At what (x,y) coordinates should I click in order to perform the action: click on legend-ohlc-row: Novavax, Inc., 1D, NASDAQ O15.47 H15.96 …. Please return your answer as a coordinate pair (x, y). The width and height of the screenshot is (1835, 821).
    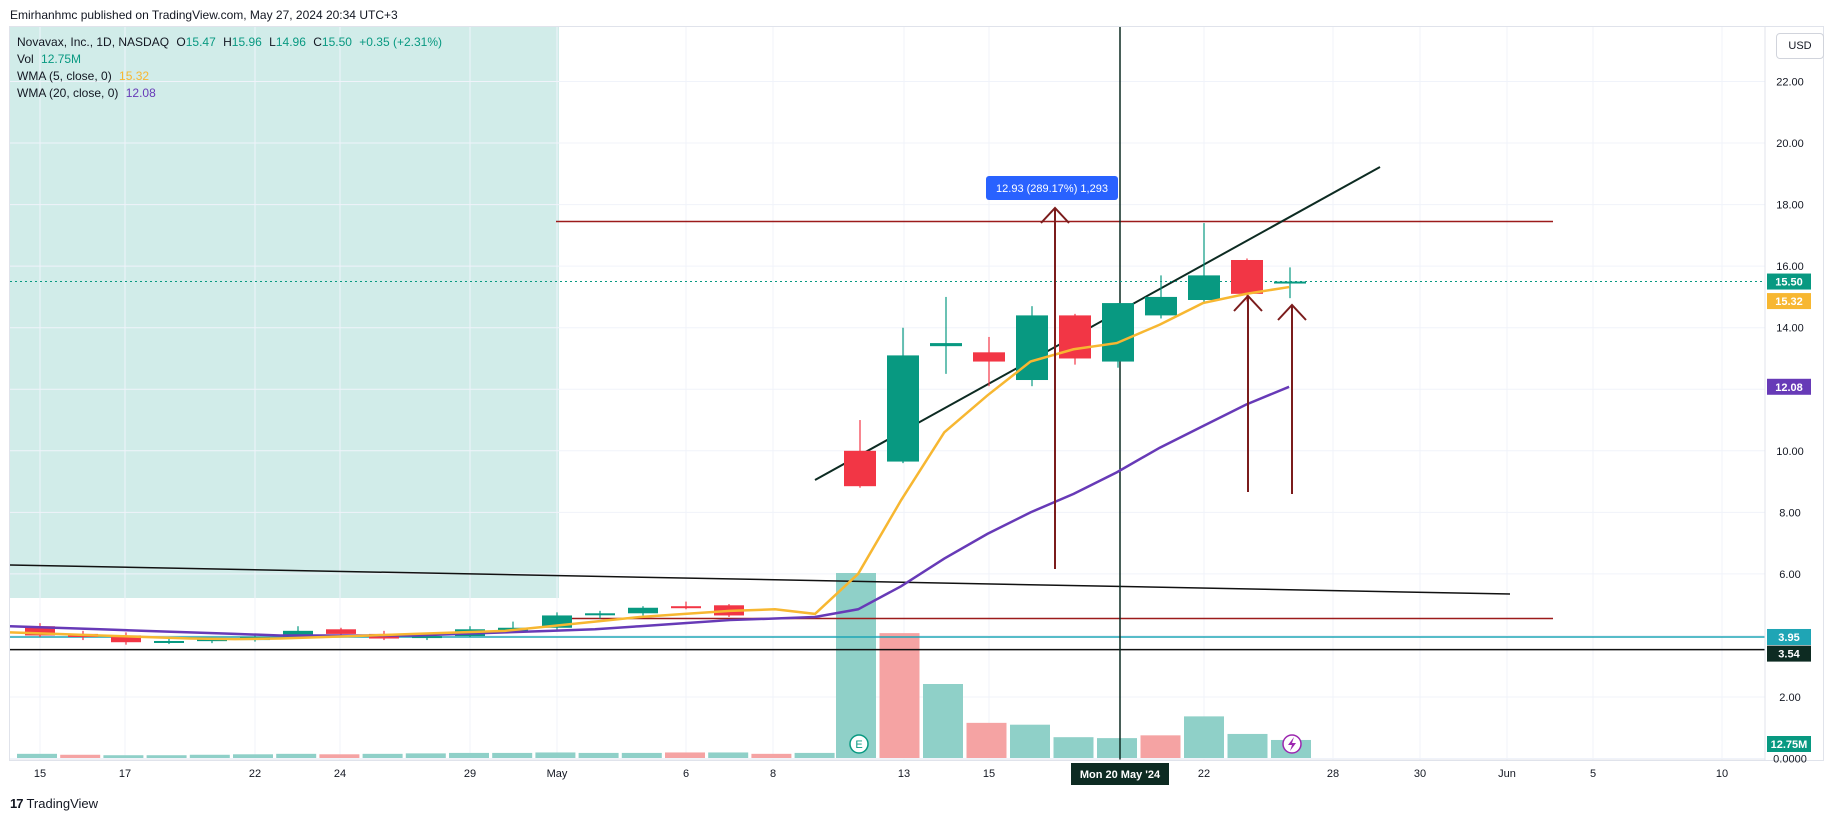
    Looking at the image, I should click on (229, 42).